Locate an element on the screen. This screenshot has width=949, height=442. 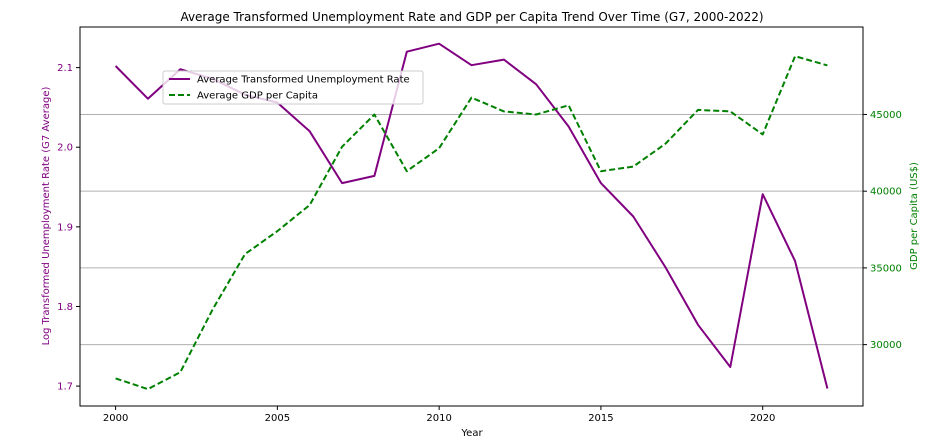
y-left-tick-label: 2.0 is located at coordinates (65, 148).